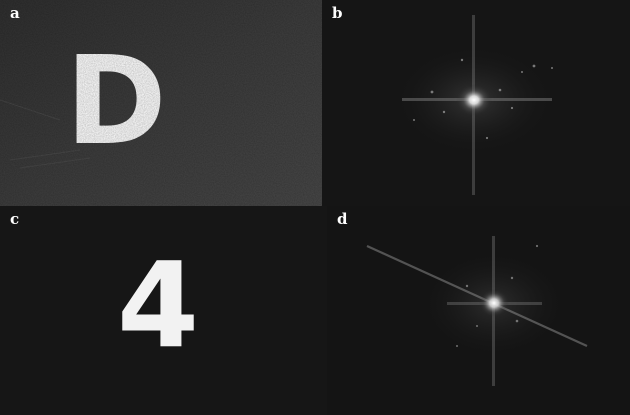 This screenshot has height=415, width=630. Describe the element at coordinates (342, 219) in the screenshot. I see `panel-label-d: d` at that location.